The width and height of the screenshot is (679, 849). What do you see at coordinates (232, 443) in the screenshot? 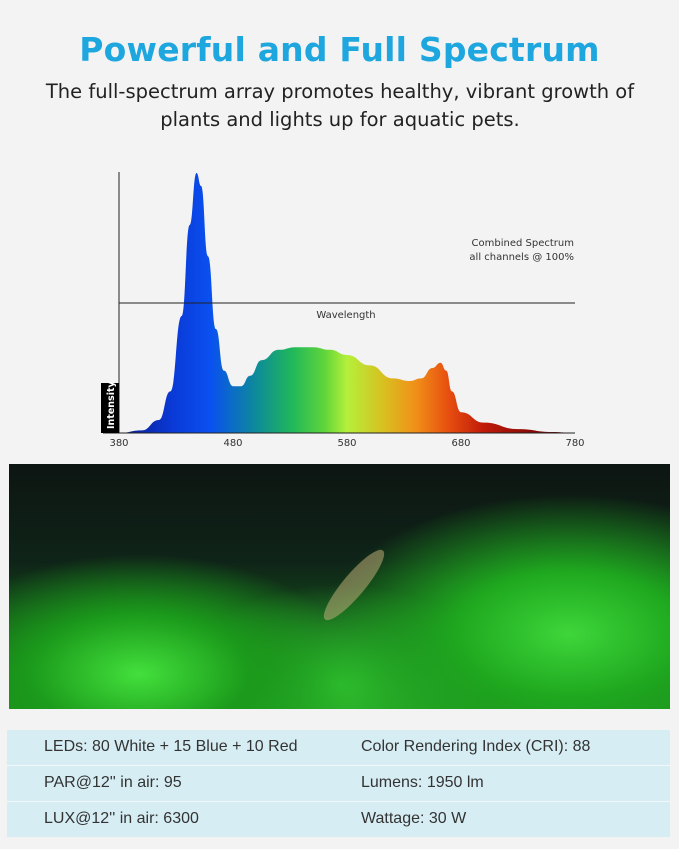
I see `x-tick-label: 480` at bounding box center [232, 443].